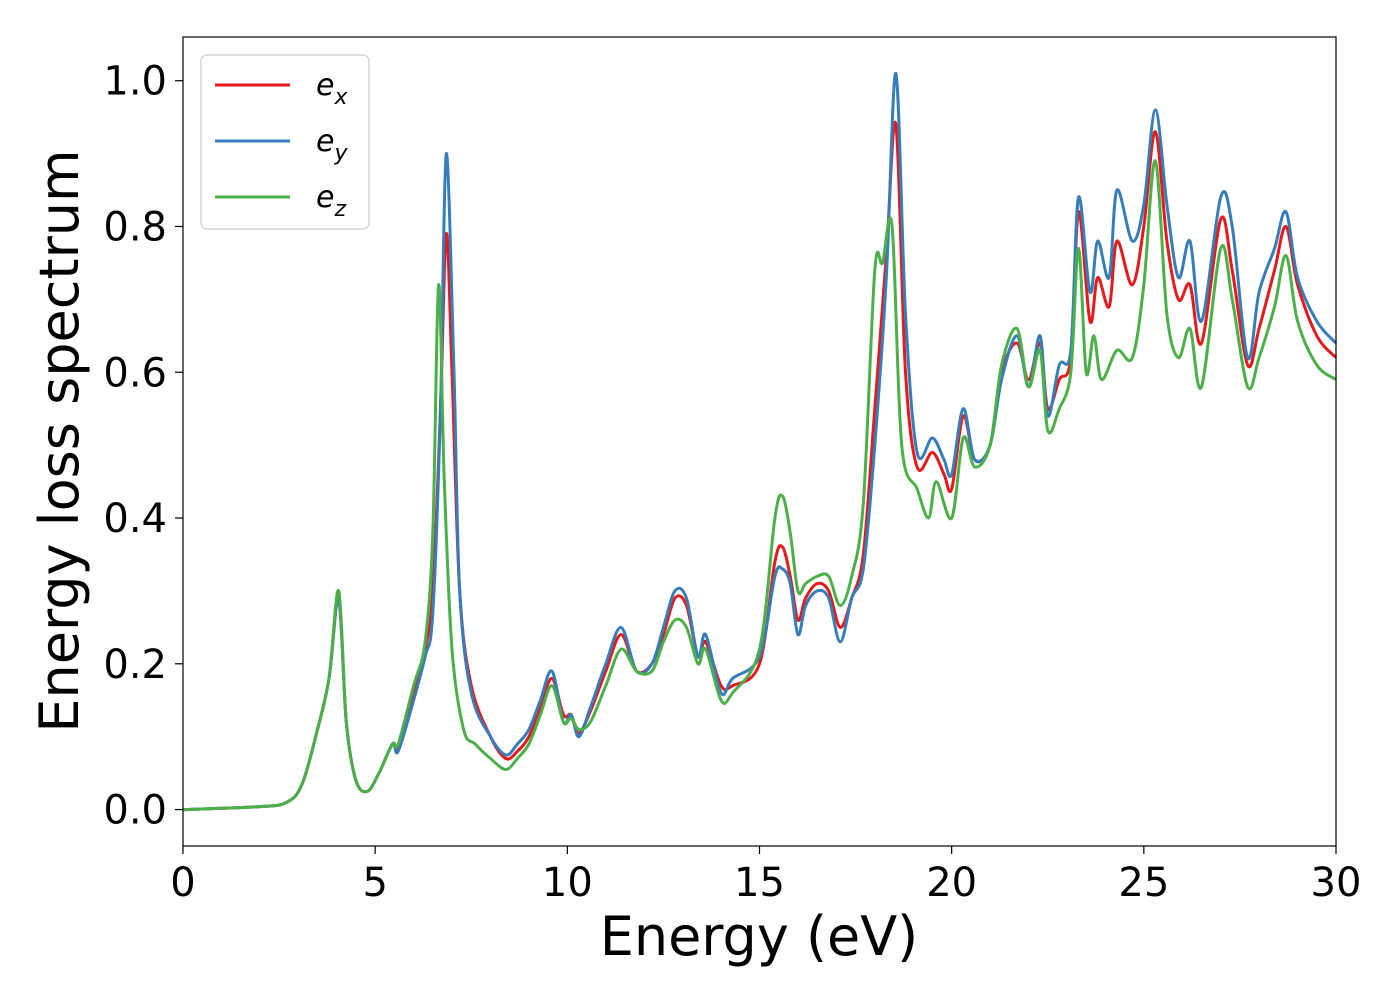 The width and height of the screenshot is (1400, 1000). I want to click on y-axis-ticks: 0.0 0.2 0.4 0.6 0.8 1.0, so click(143, 446).